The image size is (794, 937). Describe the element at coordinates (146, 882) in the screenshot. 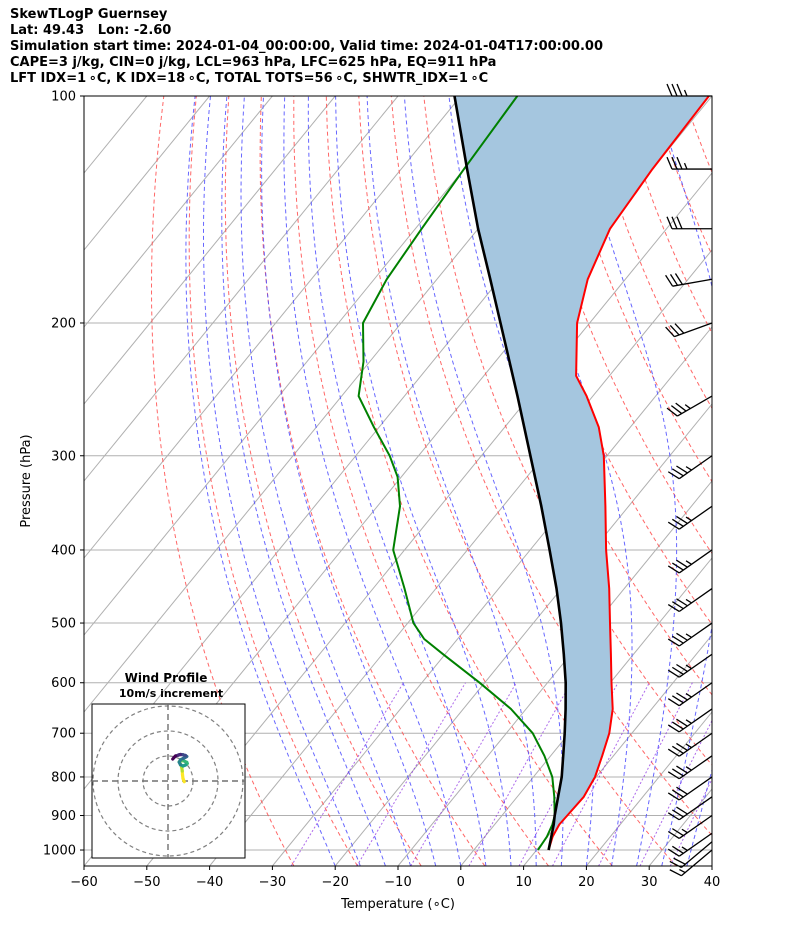

I see `x-tick-label: −50` at that location.